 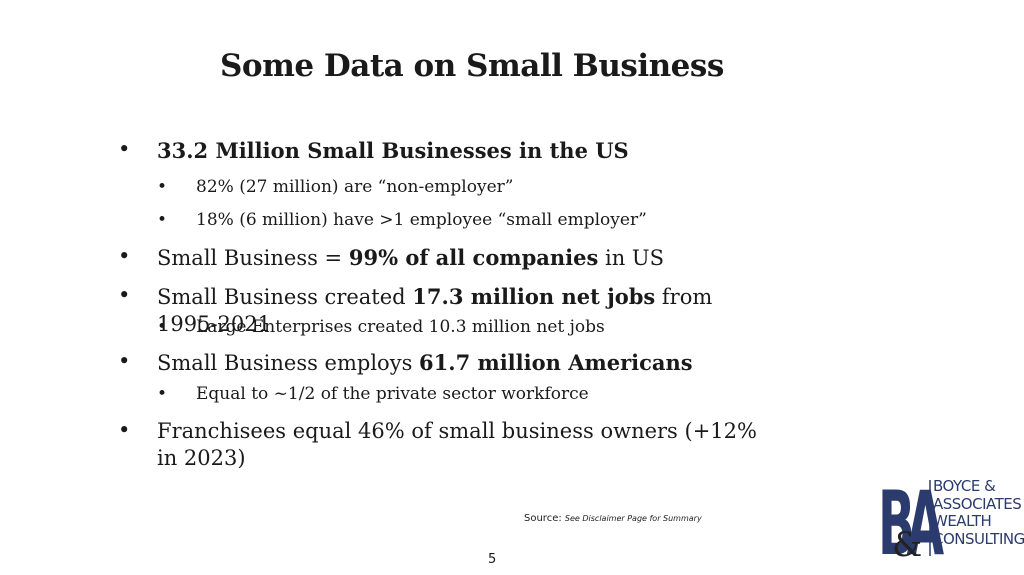 What do you see at coordinates (253, 258) in the screenshot?
I see `bullet-text-pre: Small Business =` at bounding box center [253, 258].